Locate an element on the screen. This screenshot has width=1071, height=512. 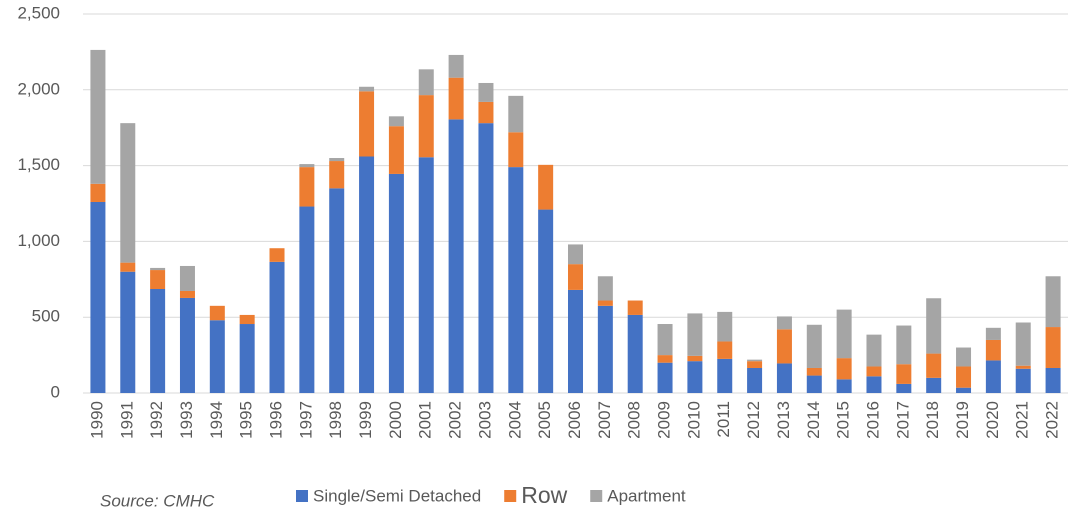
y-tick-label: 1,500 is located at coordinates (38, 164).